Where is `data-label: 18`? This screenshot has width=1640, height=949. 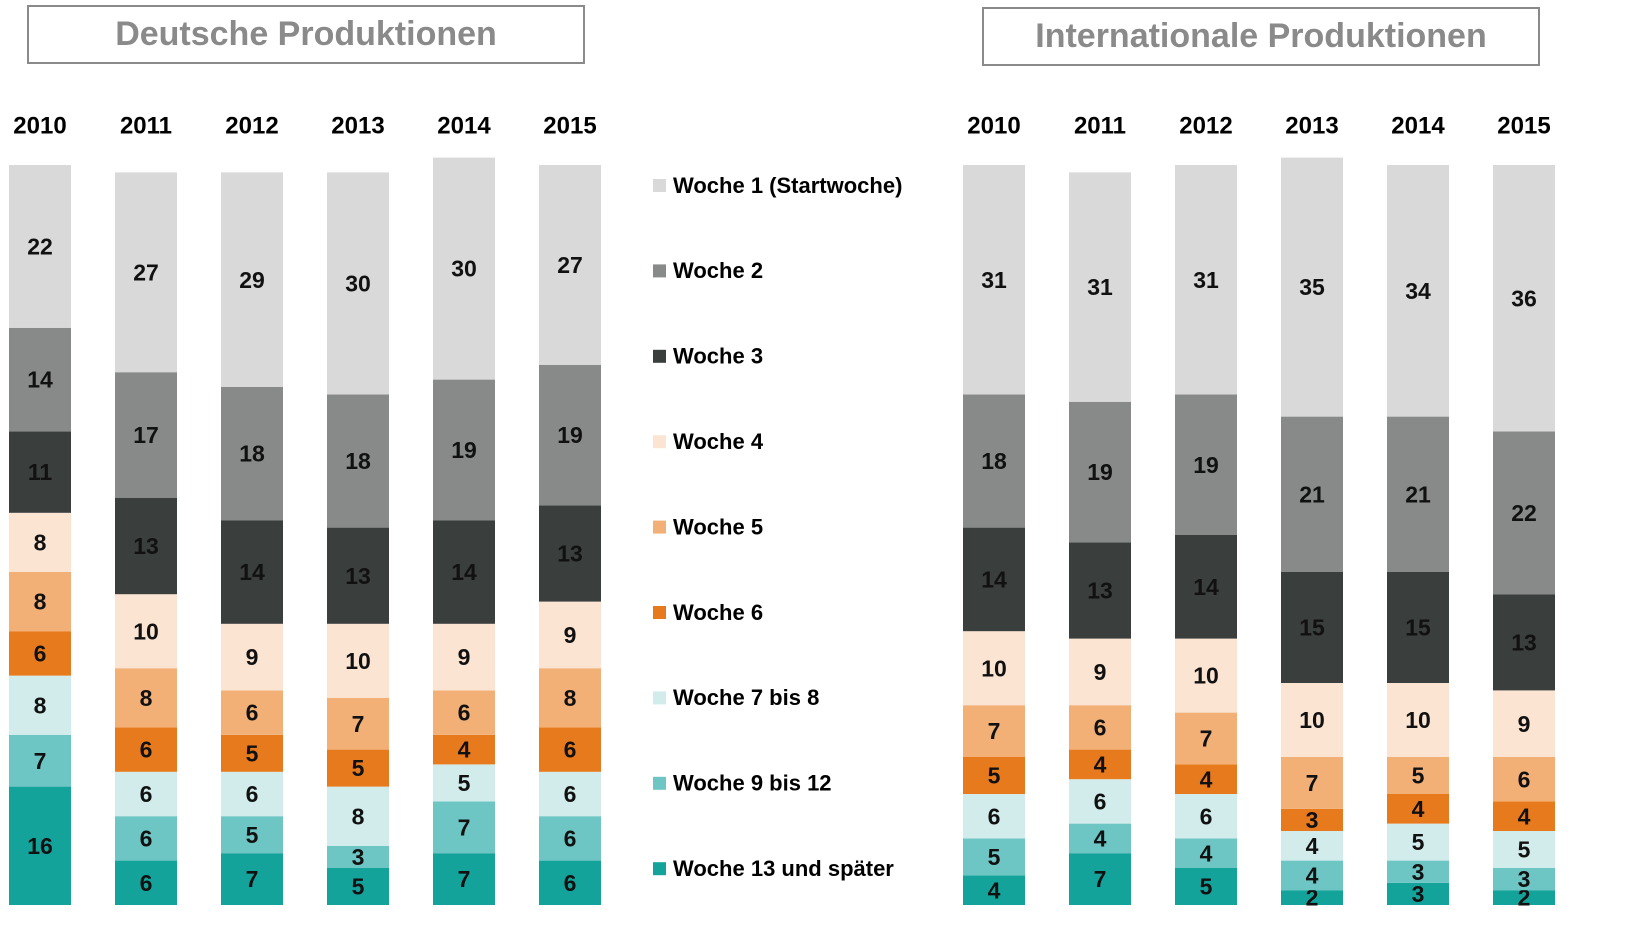
data-label: 18 is located at coordinates (252, 454).